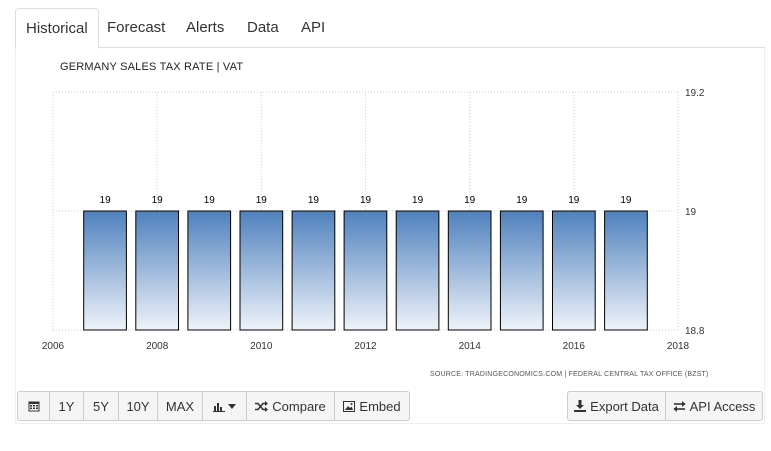 The height and width of the screenshot is (451, 771). What do you see at coordinates (314, 200) in the screenshot?
I see `data-label-2011: 19` at bounding box center [314, 200].